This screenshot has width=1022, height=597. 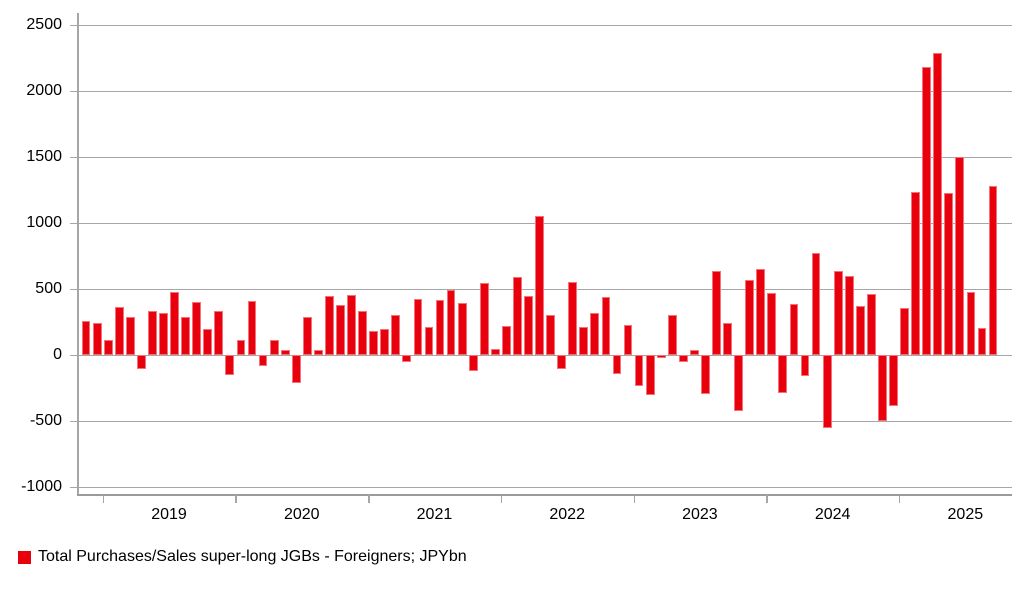 I want to click on x-axis-tick-2019, so click(x=103, y=499).